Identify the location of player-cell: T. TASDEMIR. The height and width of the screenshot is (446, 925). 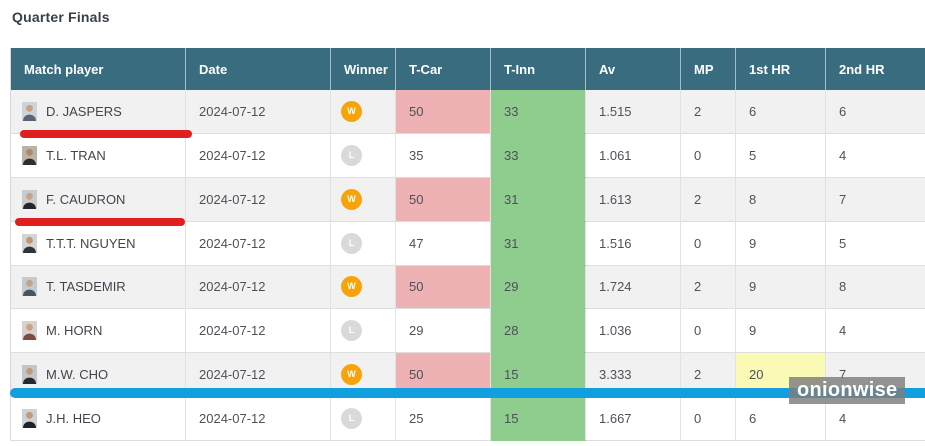
(98, 287).